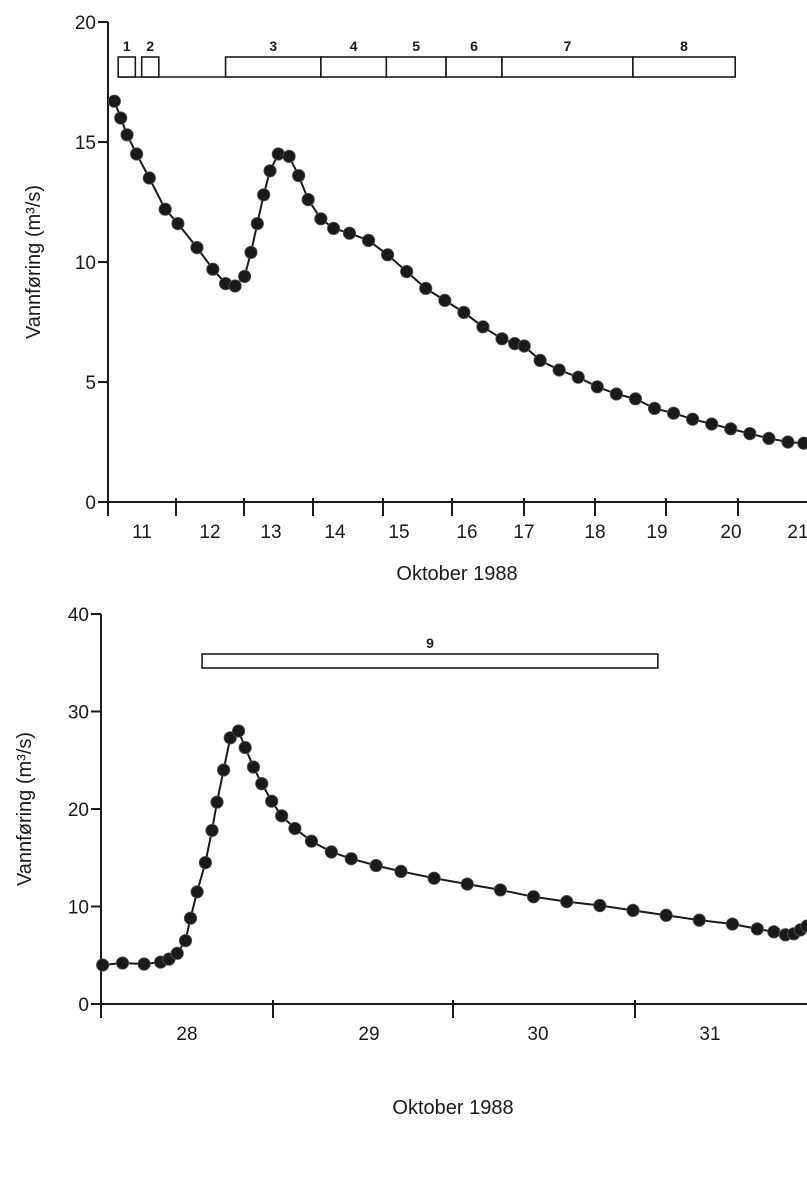 The height and width of the screenshot is (1183, 807). I want to click on x-axis-title: Oktober 1988, so click(452, 1108).